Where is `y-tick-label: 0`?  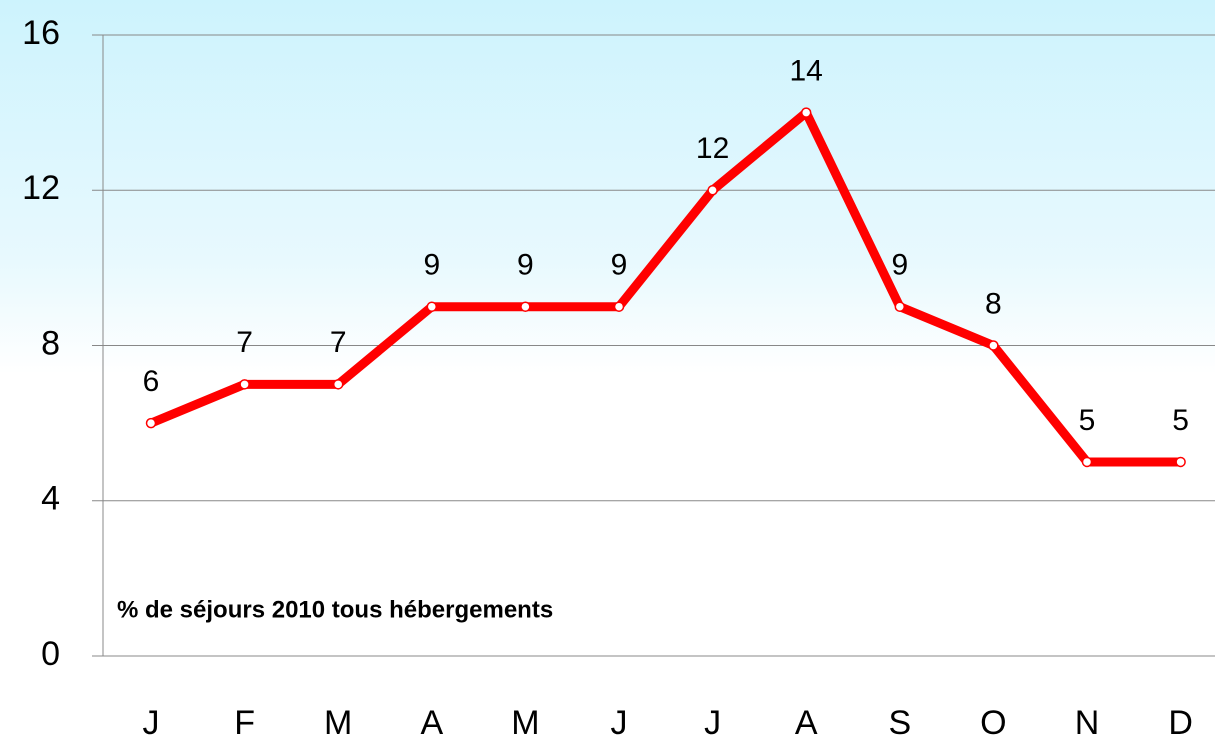
y-tick-label: 0 is located at coordinates (50, 654).